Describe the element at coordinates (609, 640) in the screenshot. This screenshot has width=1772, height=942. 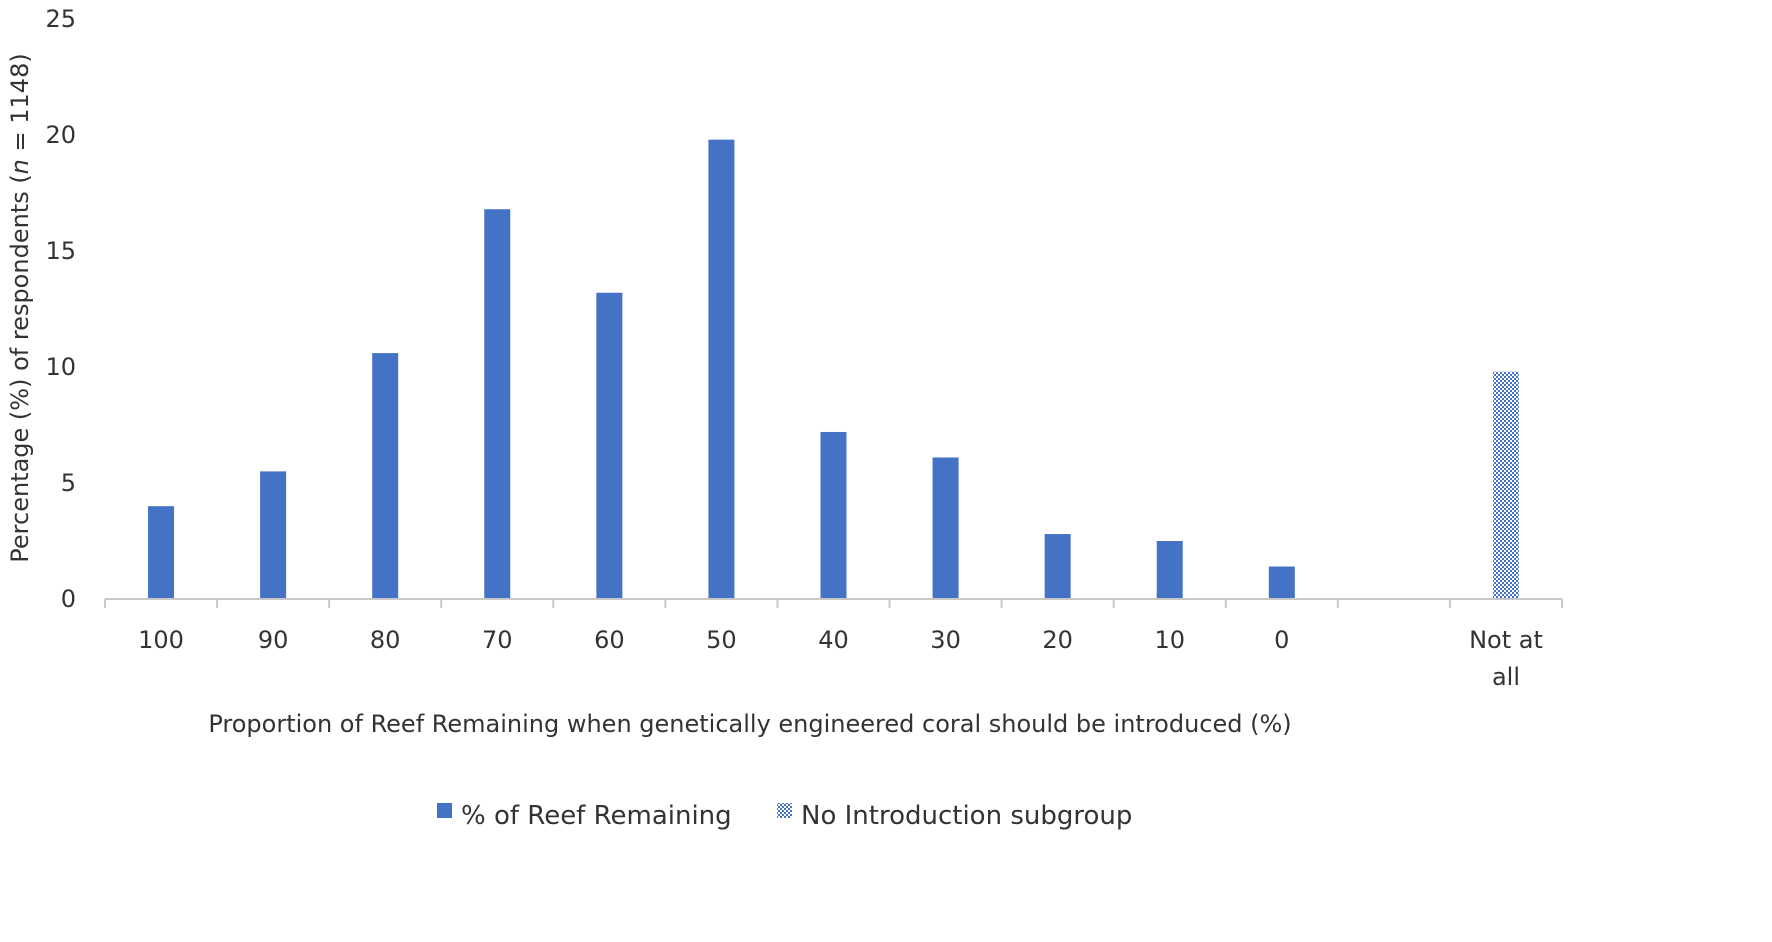
I see `x-tick-label: 60` at that location.